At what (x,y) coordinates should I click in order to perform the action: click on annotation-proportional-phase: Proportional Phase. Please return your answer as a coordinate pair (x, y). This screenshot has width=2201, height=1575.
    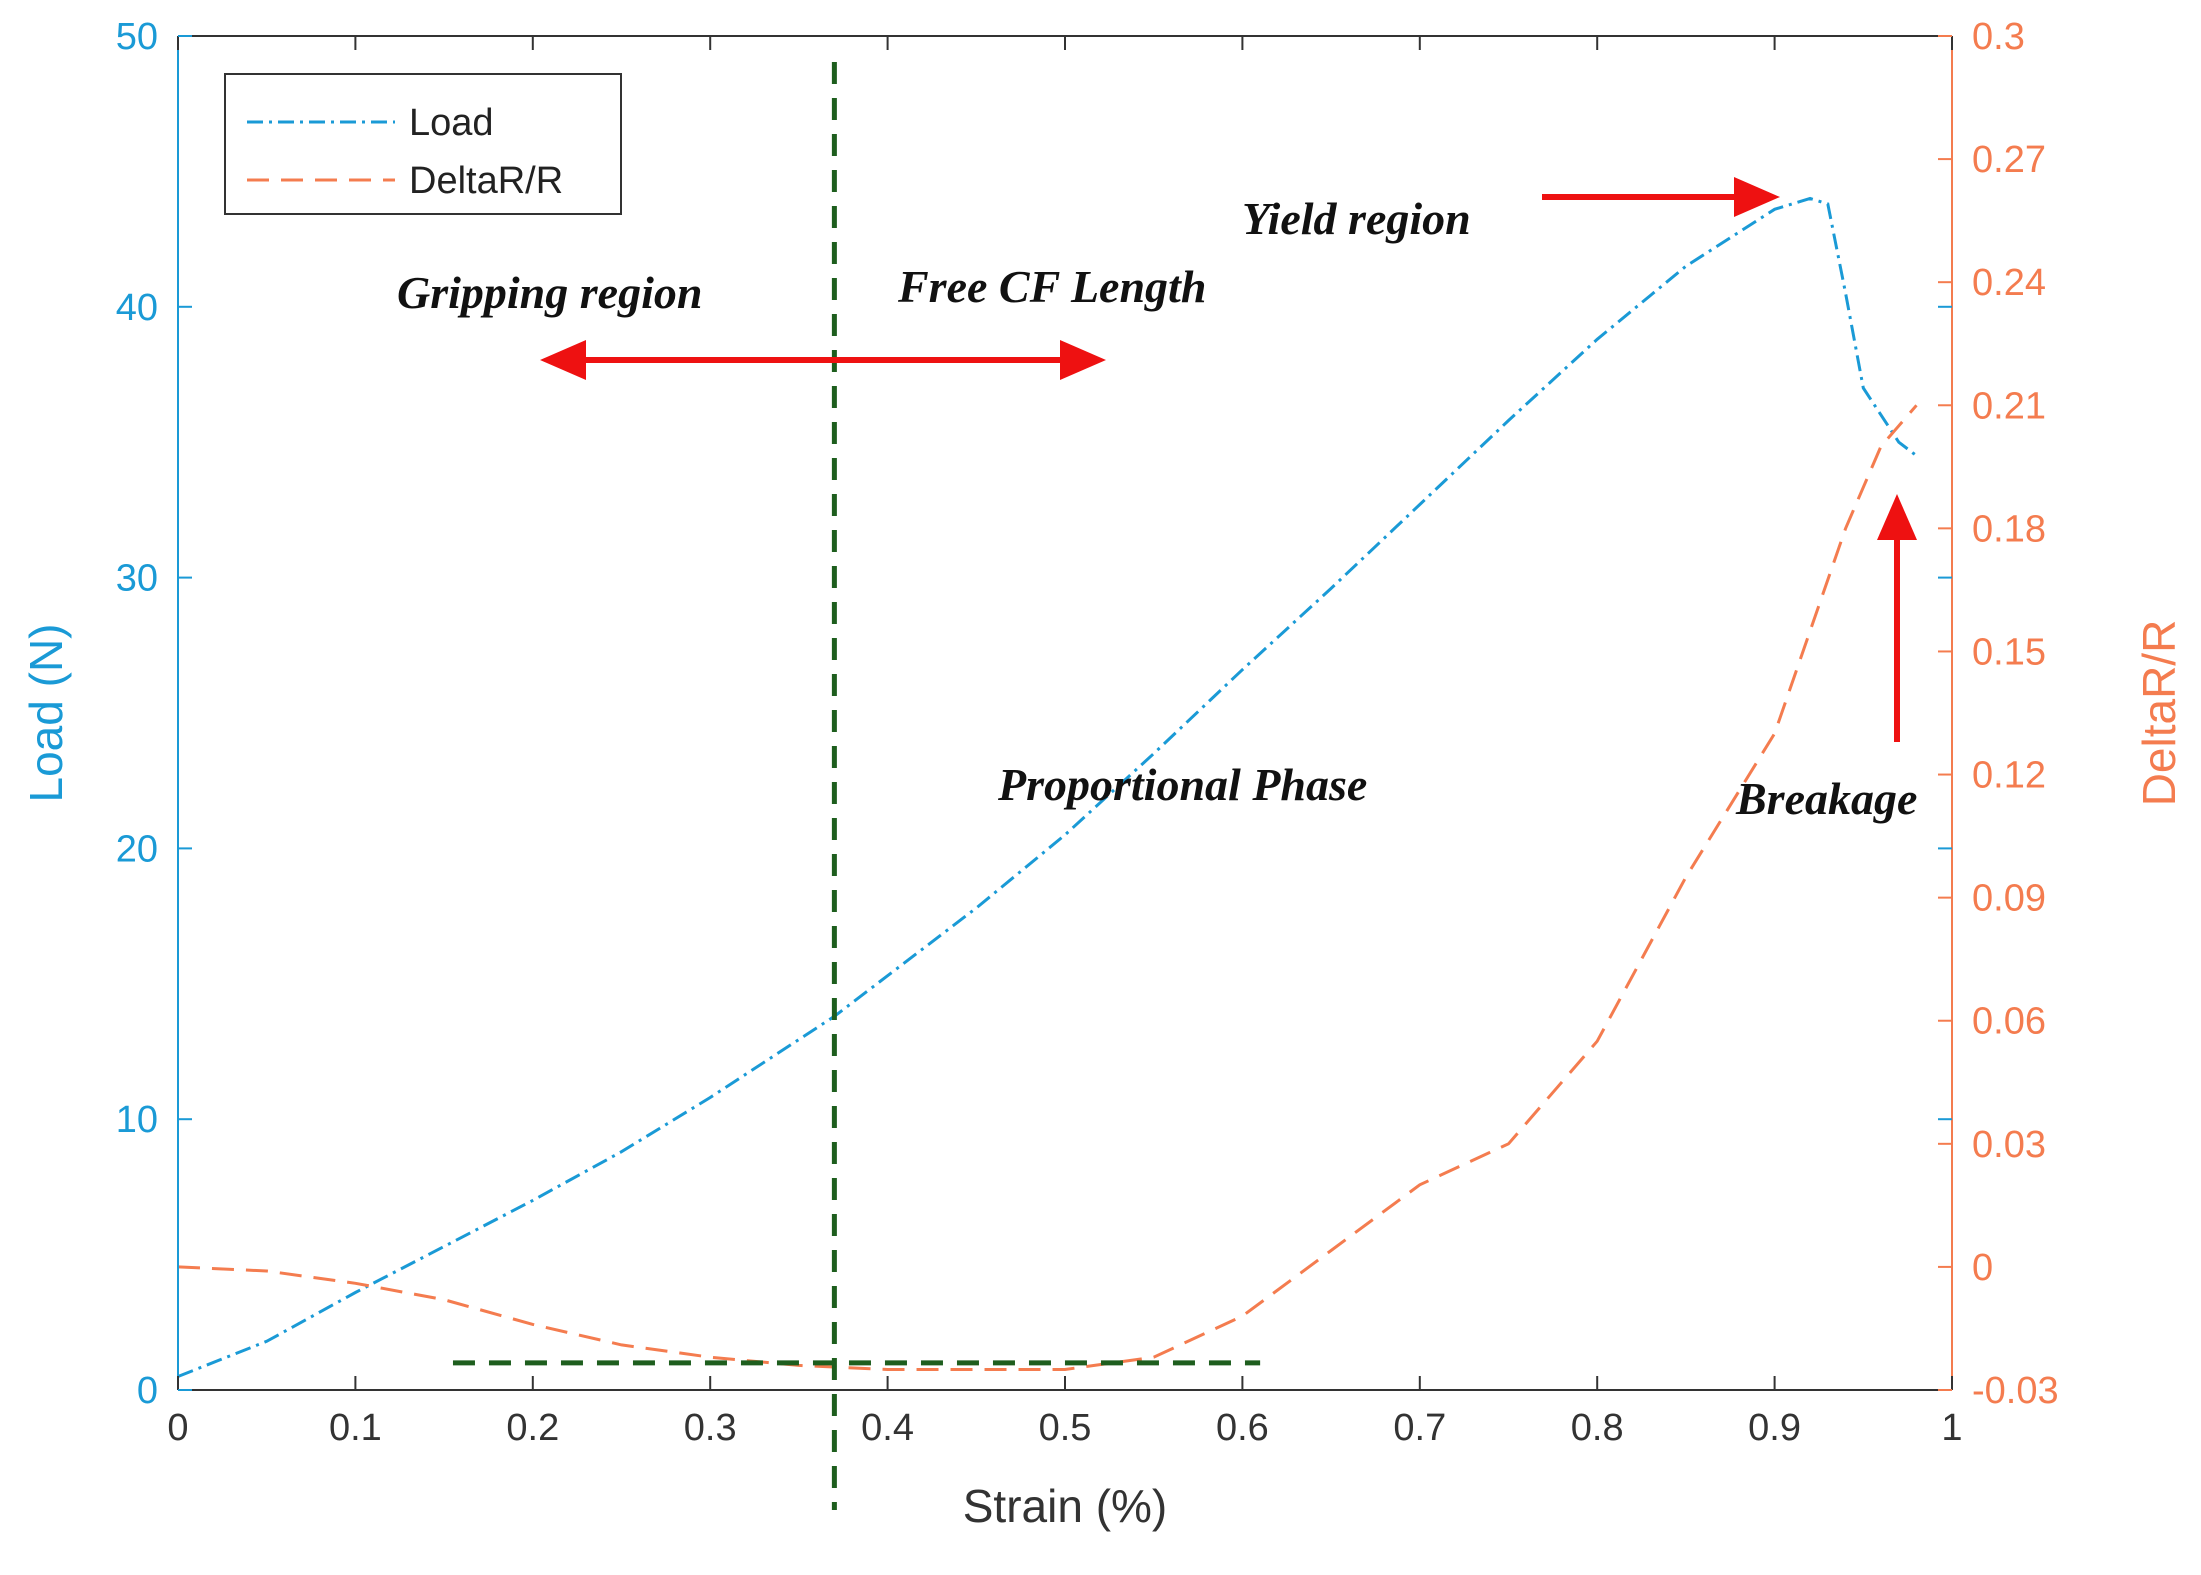
    Looking at the image, I should click on (1182, 784).